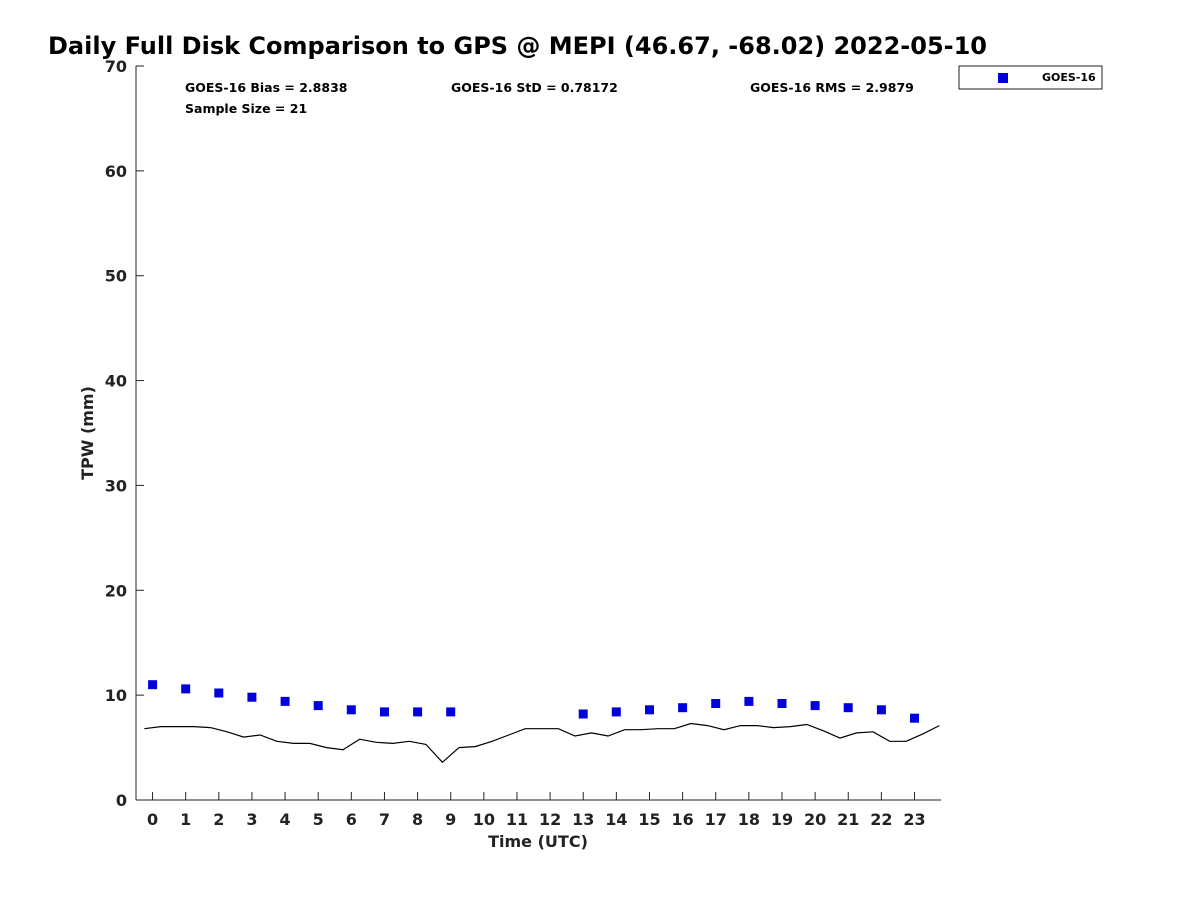 This screenshot has width=1200, height=900. What do you see at coordinates (536, 810) in the screenshot?
I see `x-ticks: 0 1 2 3 4 5 6 7 8 9 10 11 12 13 14 15 16 17 18 19 20 21 22 23` at bounding box center [536, 810].